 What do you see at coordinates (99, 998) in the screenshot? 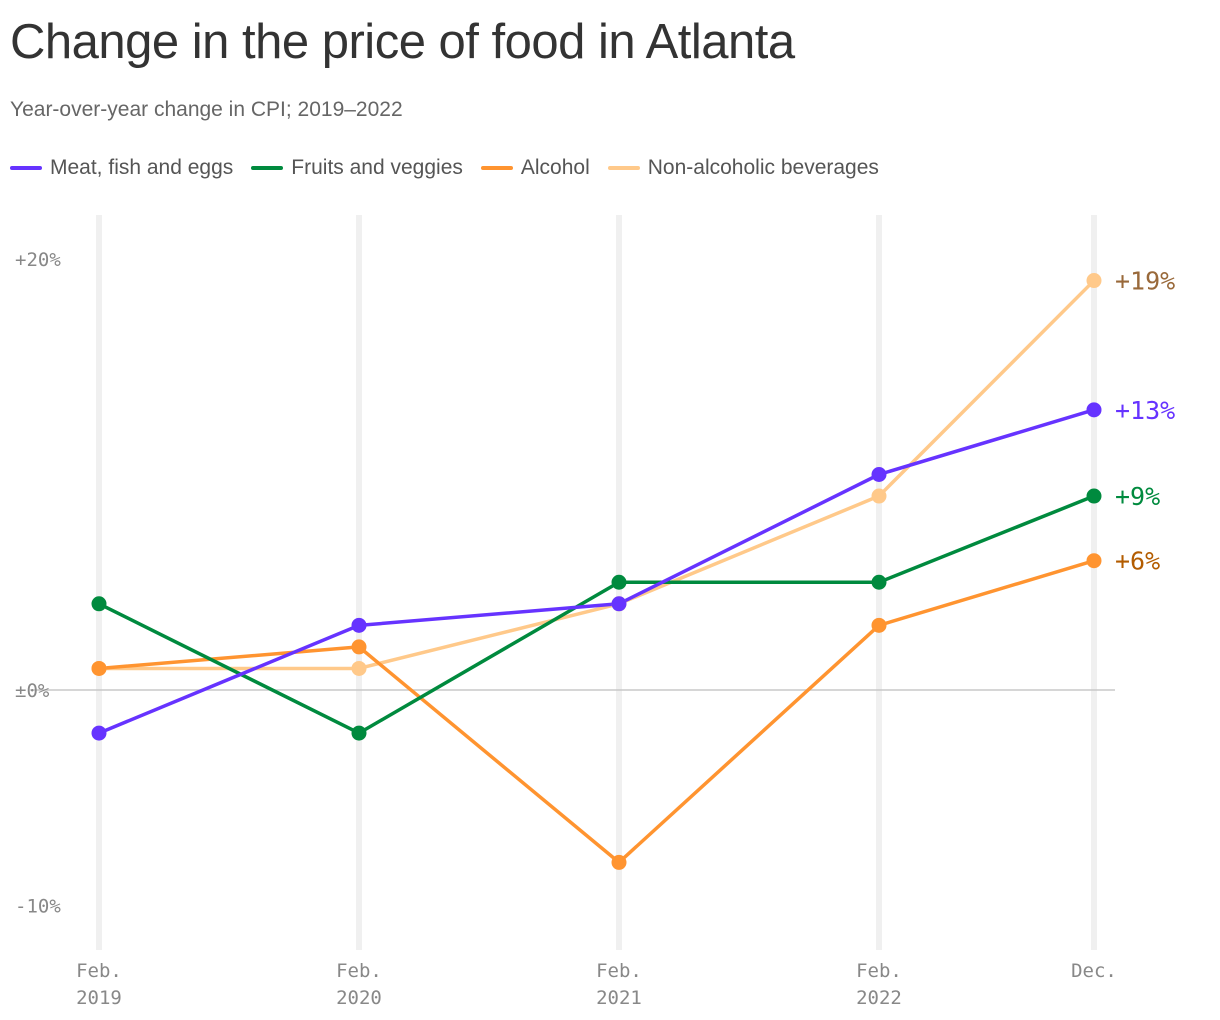
I see `x-tick-label: 2019` at bounding box center [99, 998].